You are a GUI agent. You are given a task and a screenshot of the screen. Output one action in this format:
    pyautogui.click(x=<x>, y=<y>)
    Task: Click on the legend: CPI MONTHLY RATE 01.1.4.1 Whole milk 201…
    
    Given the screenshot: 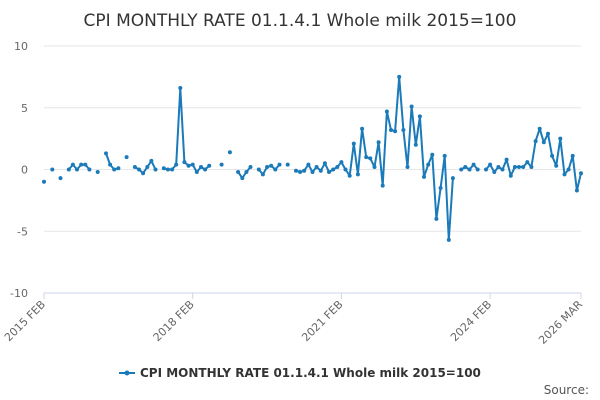 What is the action you would take?
    pyautogui.click(x=300, y=373)
    